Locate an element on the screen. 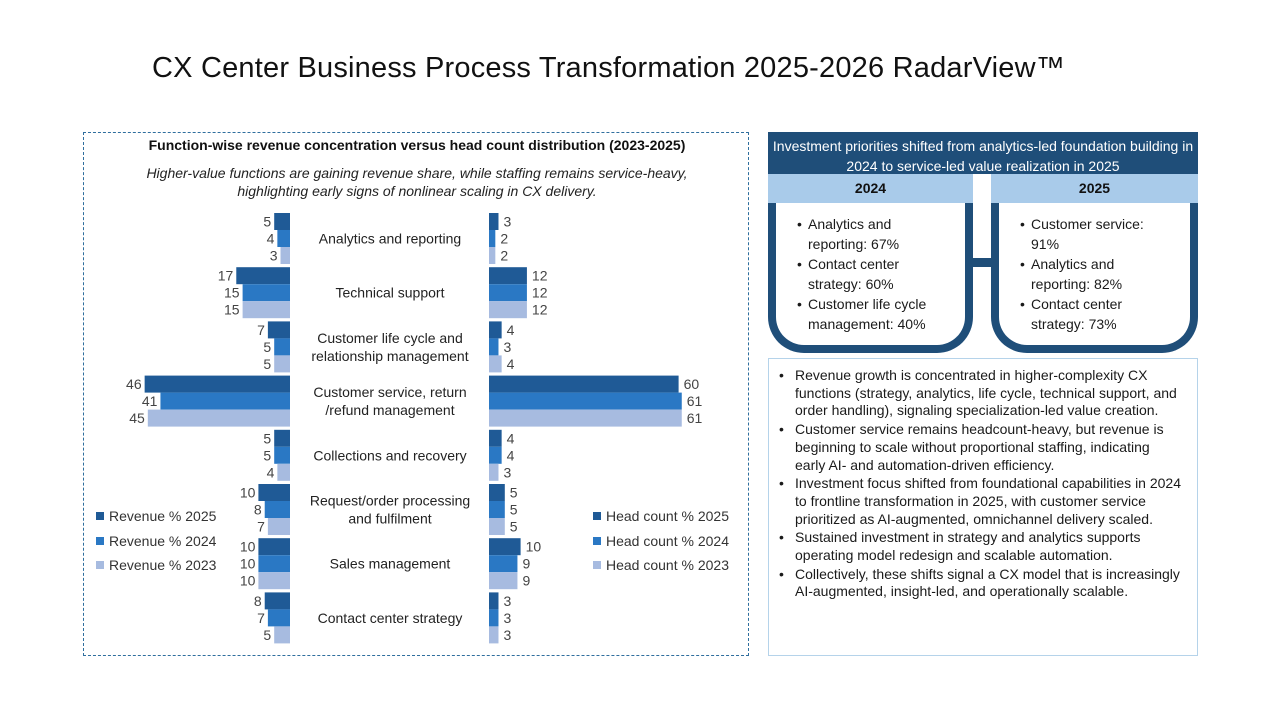  legend-item-revenue: Revenue % 2024 is located at coordinates (156, 541).